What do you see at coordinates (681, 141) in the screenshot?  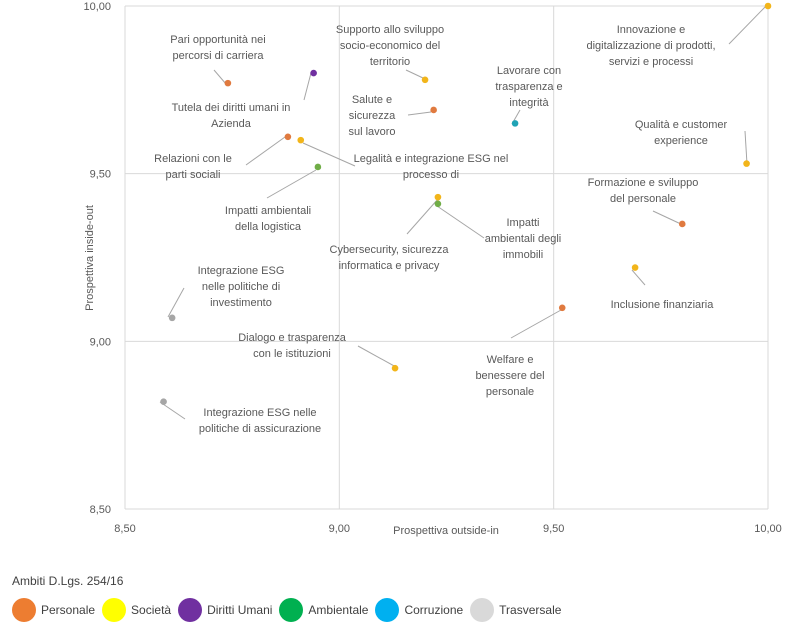 I see `point-label-line: experience` at bounding box center [681, 141].